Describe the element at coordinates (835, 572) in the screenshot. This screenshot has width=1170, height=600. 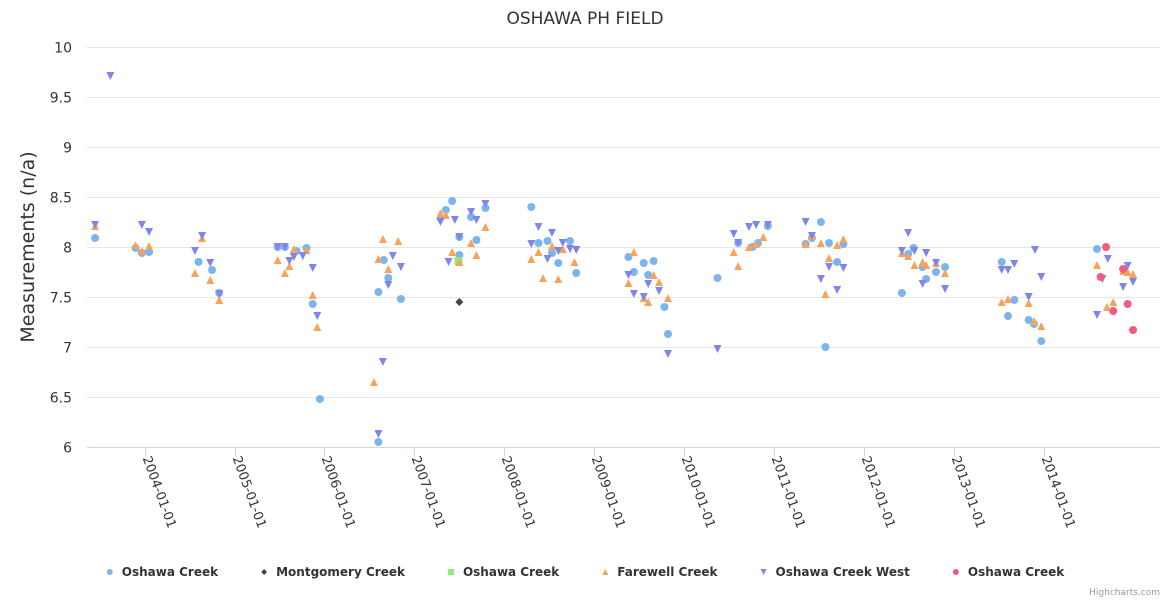
I see `legend-item: Oshawa Creek West` at that location.